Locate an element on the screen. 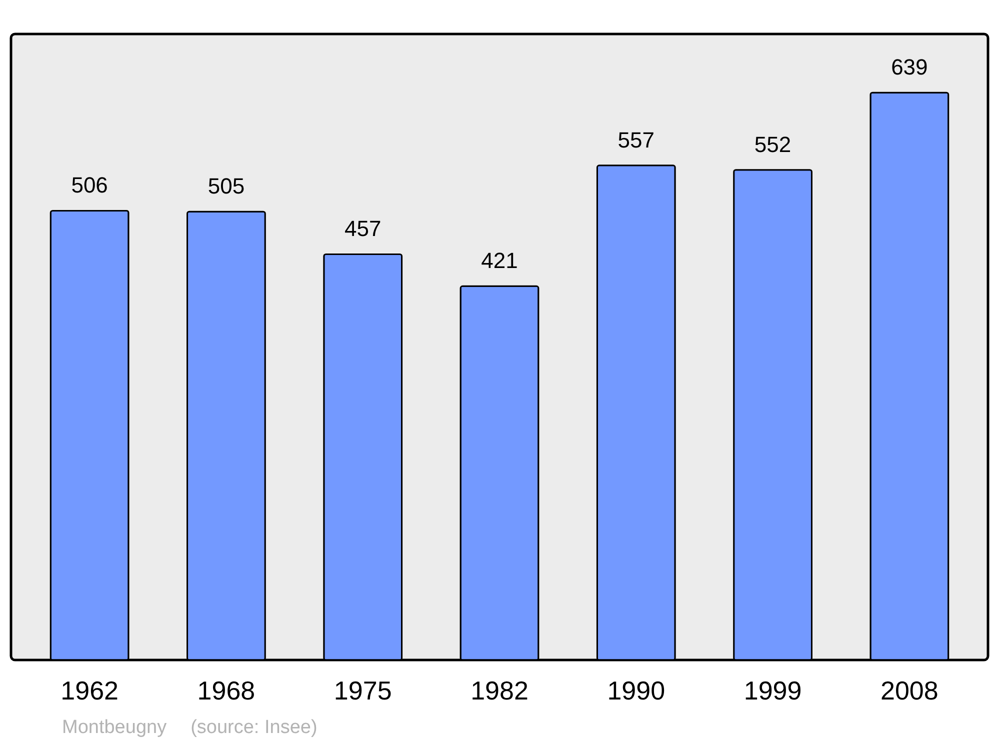 This screenshot has width=1000, height=747. x-tick-label: 2008 is located at coordinates (909, 691).